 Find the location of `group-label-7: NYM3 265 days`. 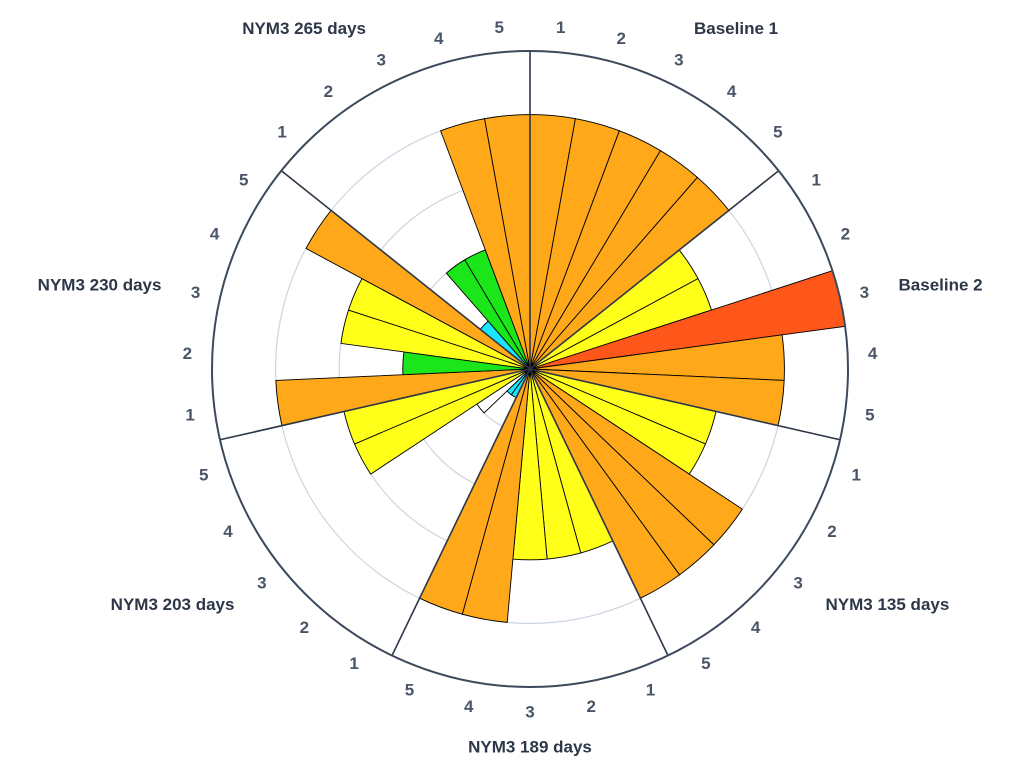

group-label-7: NYM3 265 days is located at coordinates (304, 28).